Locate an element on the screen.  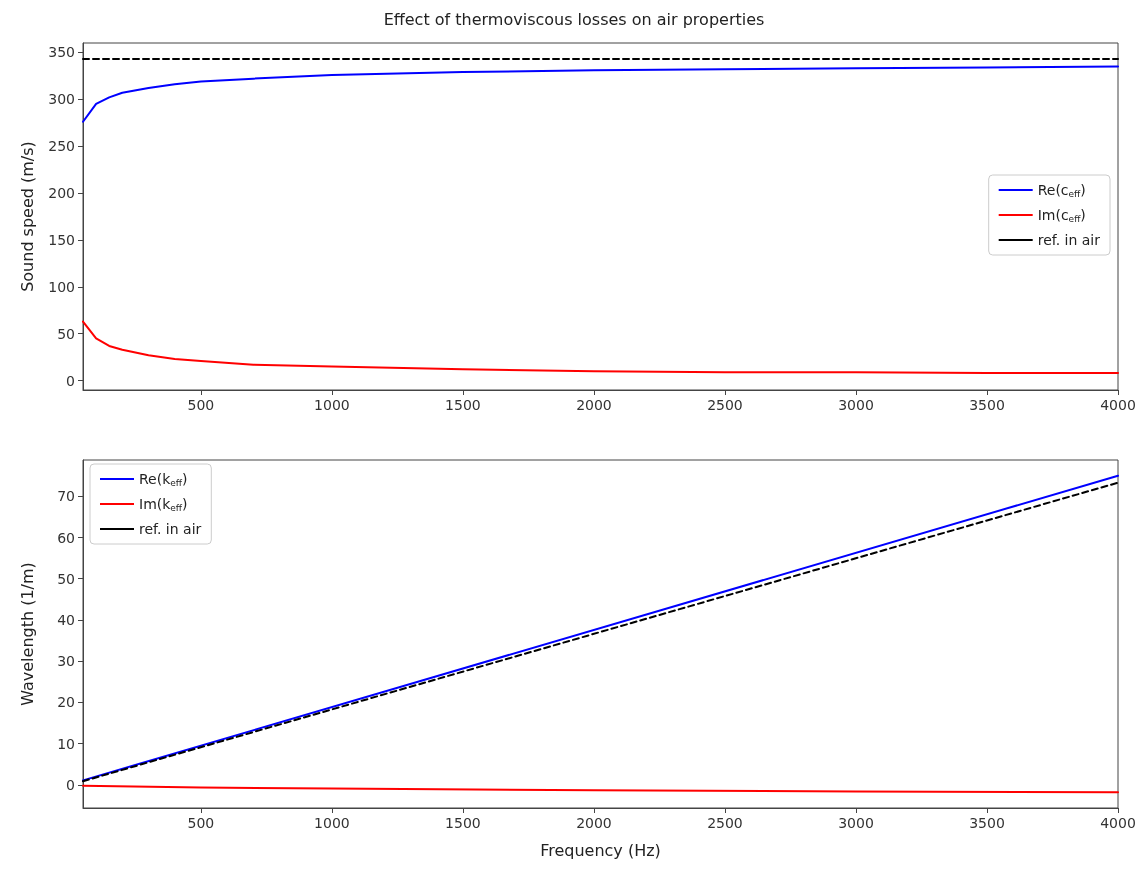
y-tick-label: 70 is located at coordinates (66, 496).